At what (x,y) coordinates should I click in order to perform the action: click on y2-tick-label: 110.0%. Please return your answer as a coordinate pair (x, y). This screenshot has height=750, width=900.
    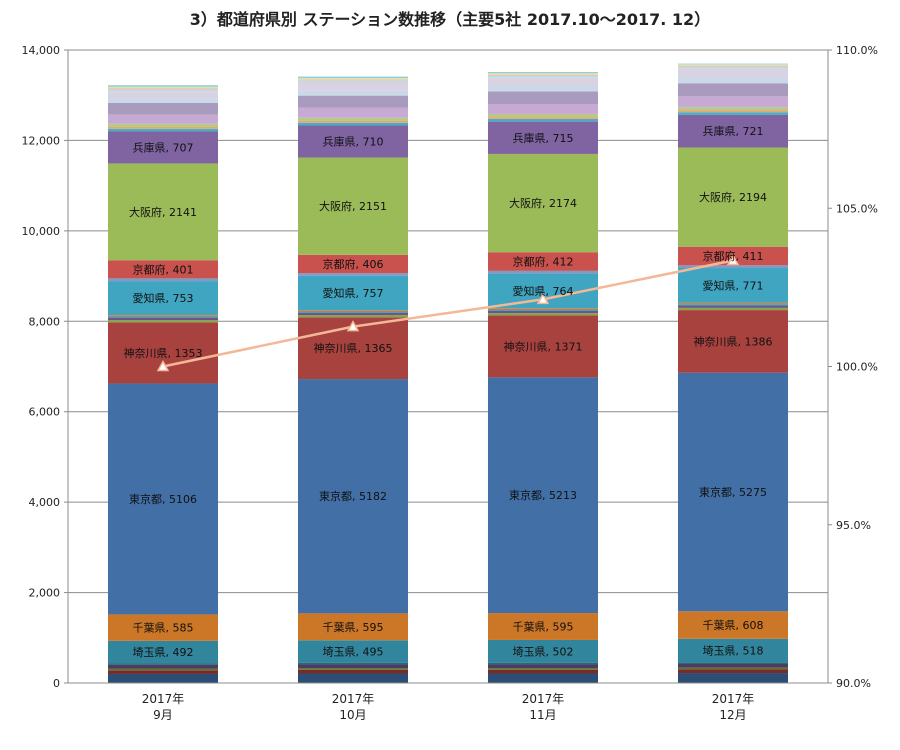
    Looking at the image, I should click on (857, 50).